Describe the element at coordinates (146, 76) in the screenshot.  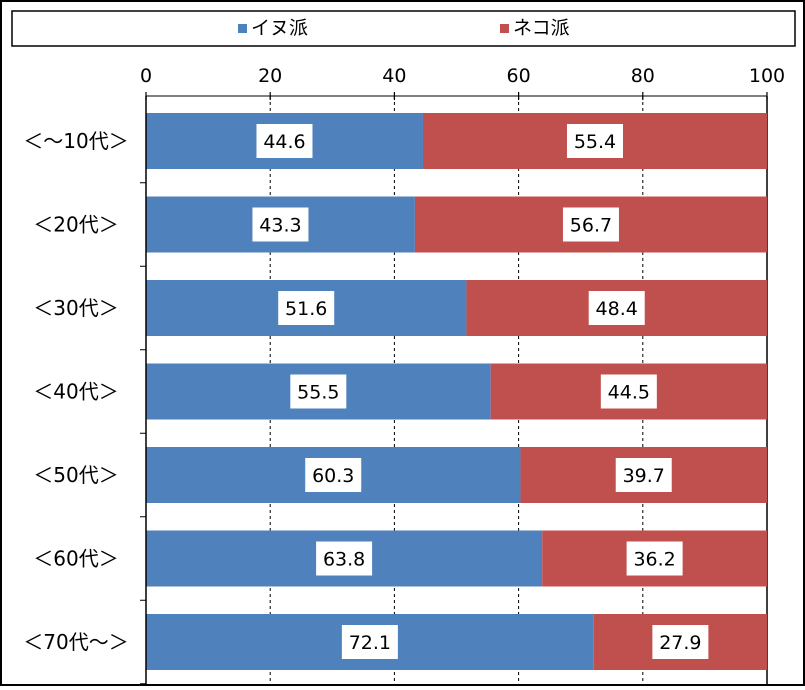
I see `x-tick-label: 0` at that location.